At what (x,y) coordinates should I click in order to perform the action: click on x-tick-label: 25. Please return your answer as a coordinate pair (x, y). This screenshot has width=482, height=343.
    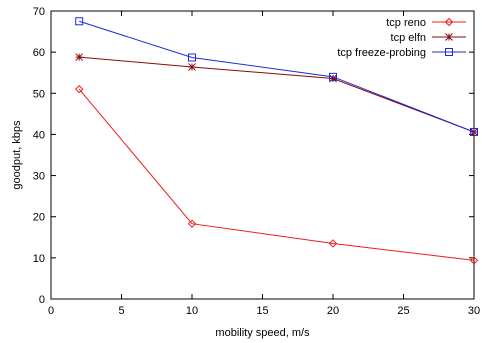
    Looking at the image, I should click on (403, 311).